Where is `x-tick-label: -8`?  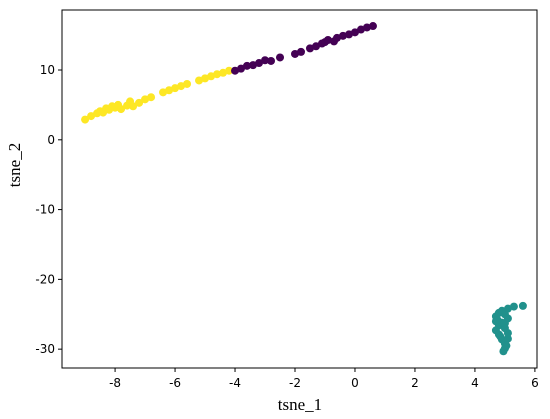
x-tick-label: -8 is located at coordinates (115, 383).